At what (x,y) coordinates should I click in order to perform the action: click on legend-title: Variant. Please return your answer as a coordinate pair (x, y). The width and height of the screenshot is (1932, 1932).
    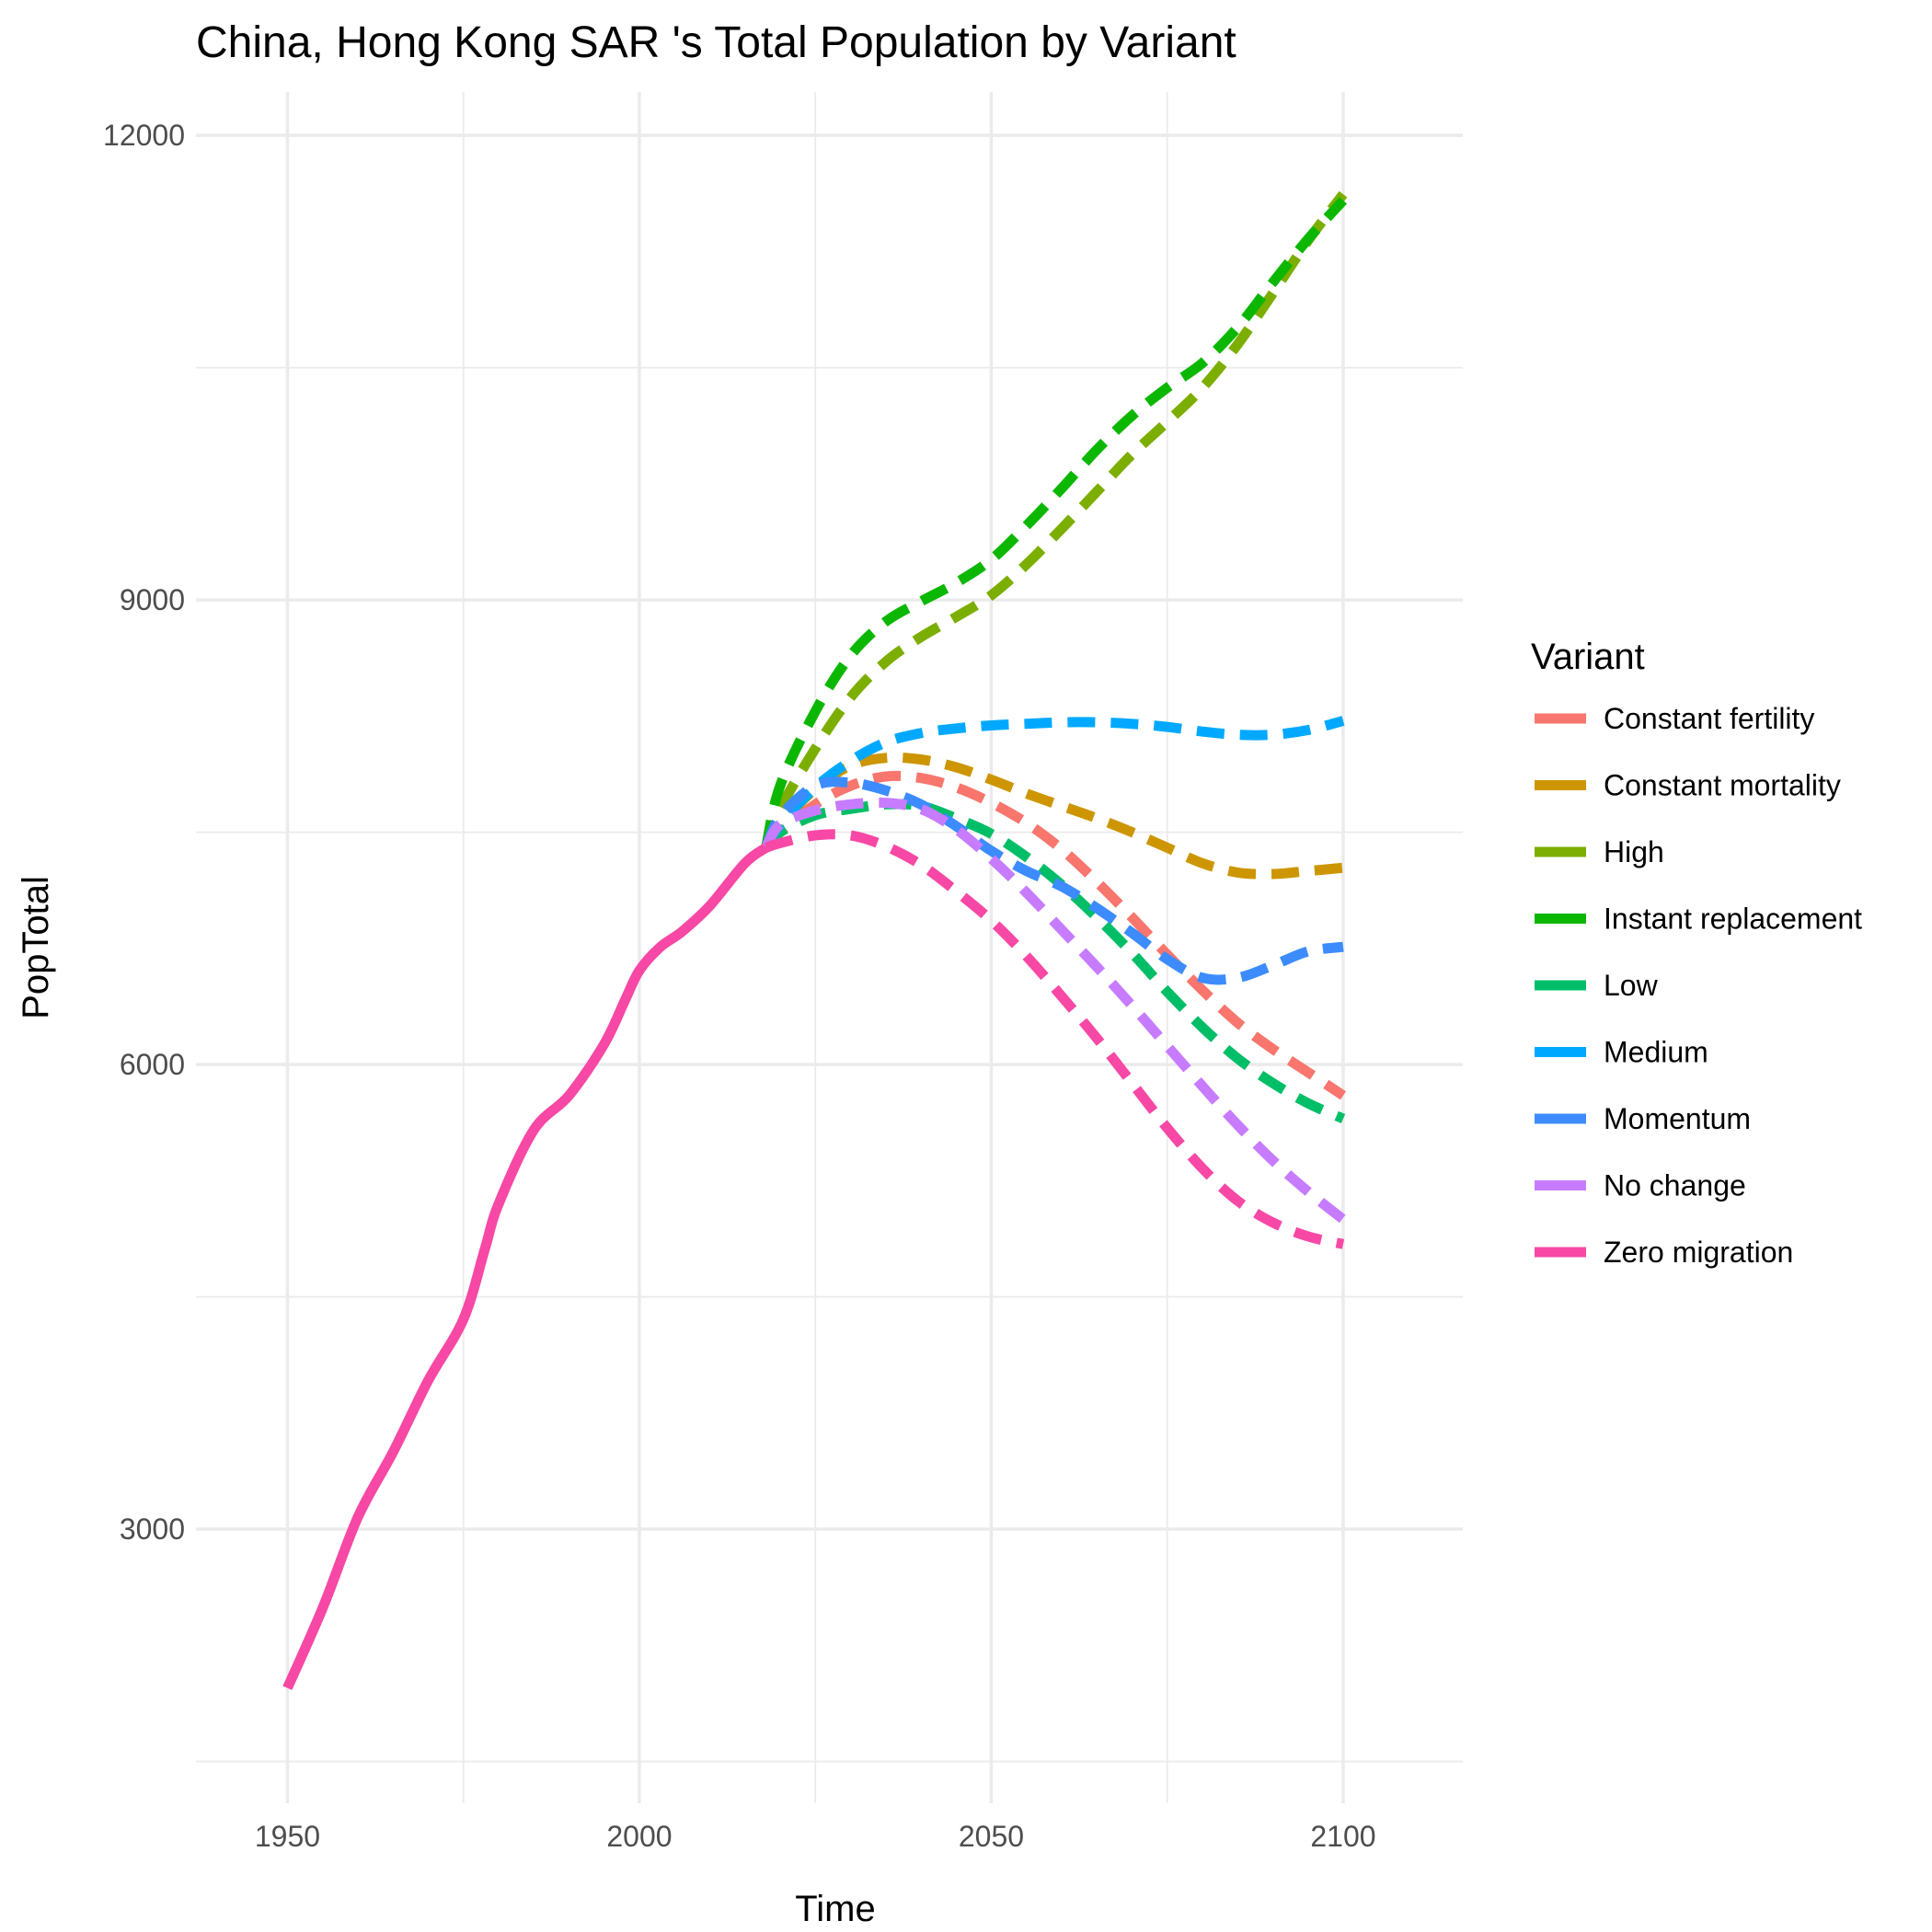
    Looking at the image, I should click on (1588, 657).